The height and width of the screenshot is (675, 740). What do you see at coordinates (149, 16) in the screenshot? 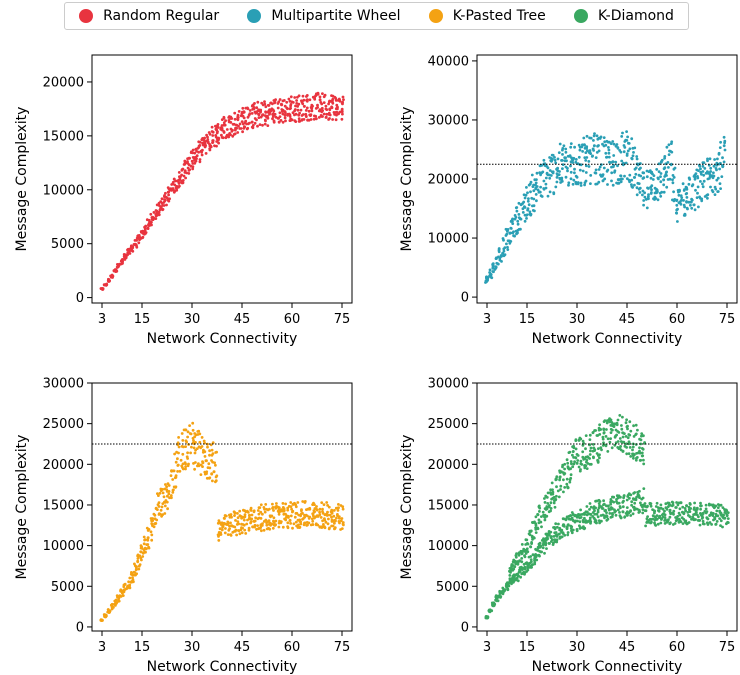
I see `legend-item-random-regular: Random Regular` at bounding box center [149, 16].